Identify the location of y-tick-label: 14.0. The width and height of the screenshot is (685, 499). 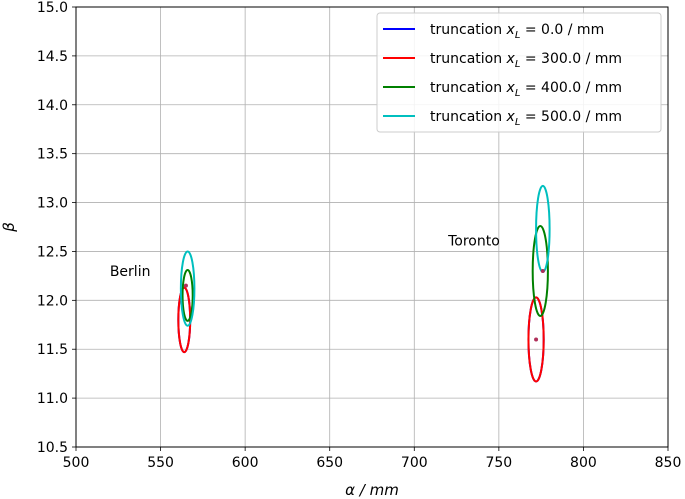
(52, 106).